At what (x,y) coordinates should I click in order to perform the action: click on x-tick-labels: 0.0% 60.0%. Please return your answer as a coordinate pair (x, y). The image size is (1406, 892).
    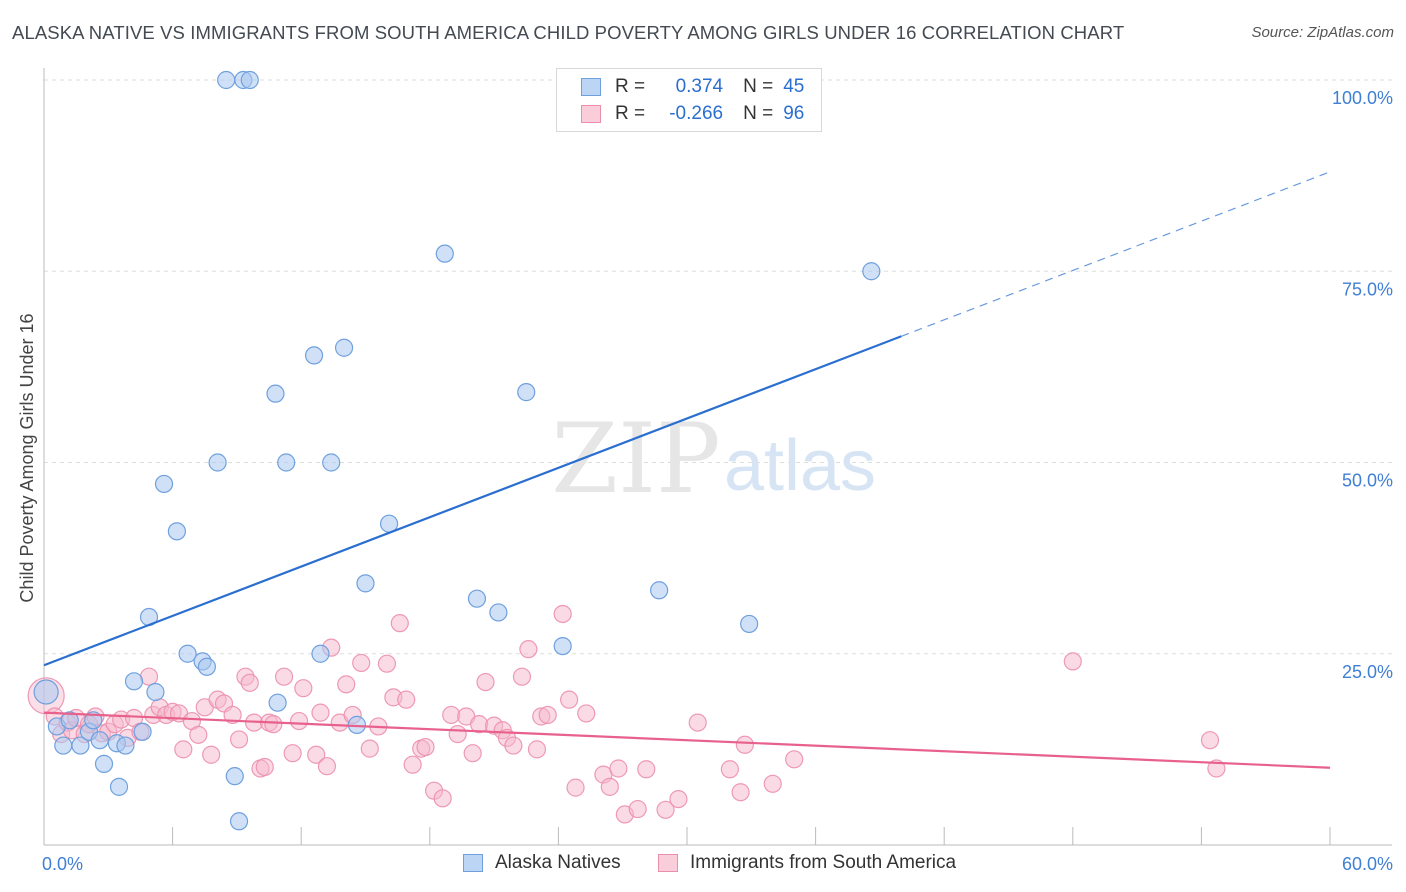
    Looking at the image, I should click on (717, 864).